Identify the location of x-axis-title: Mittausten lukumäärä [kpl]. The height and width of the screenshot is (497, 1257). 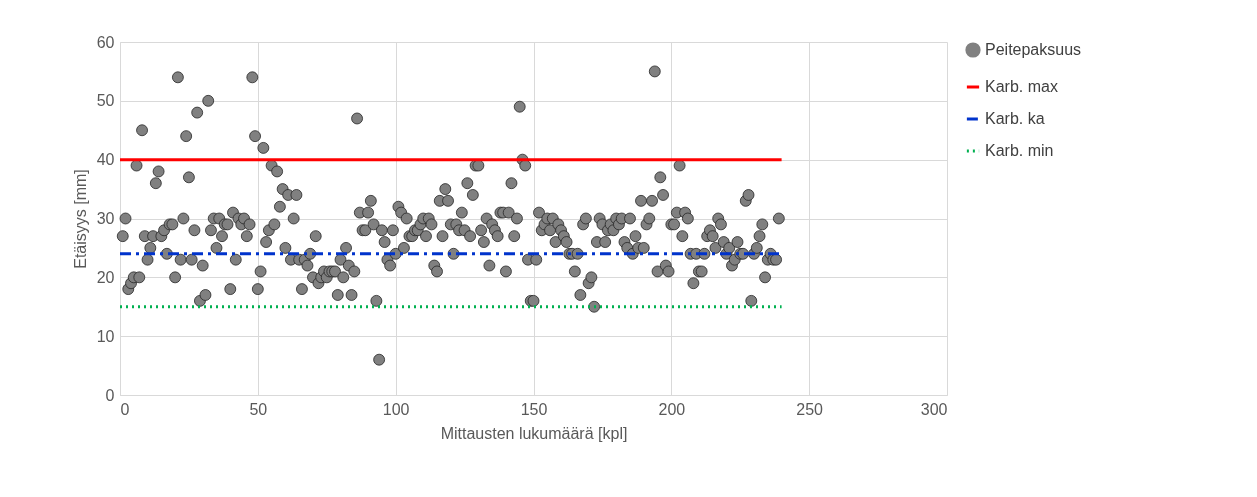
(534, 433).